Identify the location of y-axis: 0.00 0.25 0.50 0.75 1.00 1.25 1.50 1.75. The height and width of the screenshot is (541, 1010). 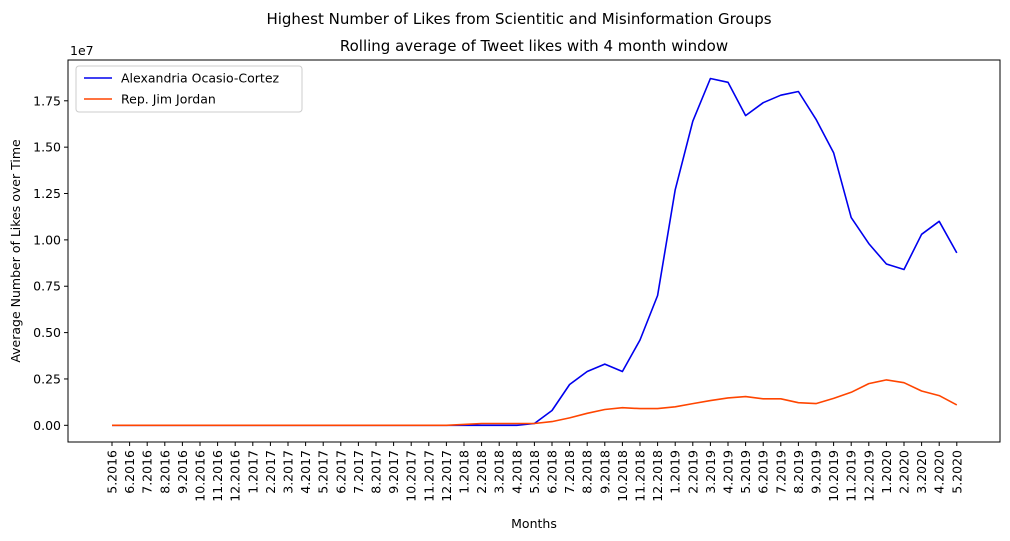
(50, 263).